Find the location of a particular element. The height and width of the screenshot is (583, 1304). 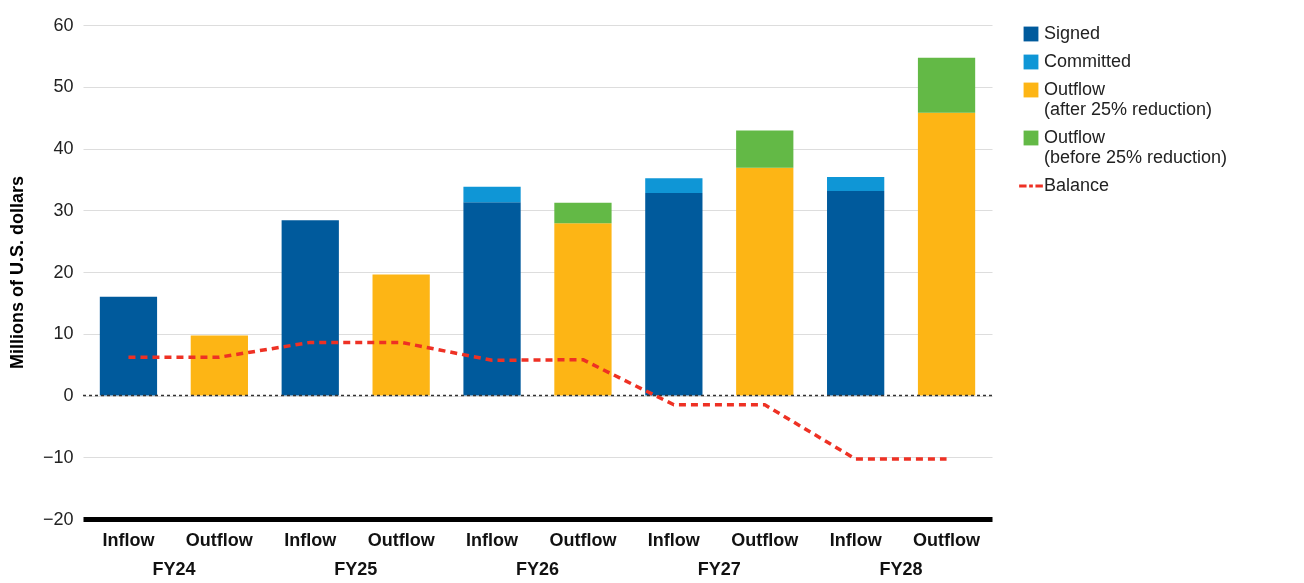

y-tick-label: 0 is located at coordinates (68, 395).